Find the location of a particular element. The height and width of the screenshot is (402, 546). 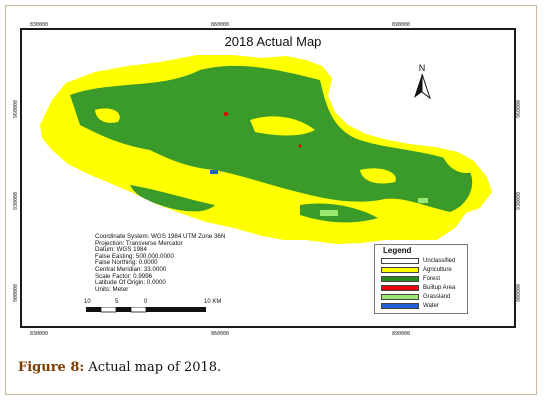

info-line: Projection: Transverse Mercator is located at coordinates (139, 243).